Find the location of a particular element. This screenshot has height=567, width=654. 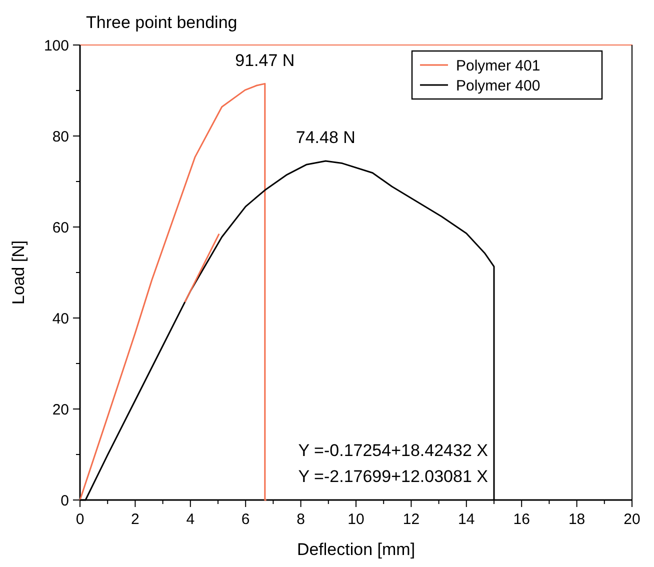

chart-title: Three point bending is located at coordinates (162, 22).